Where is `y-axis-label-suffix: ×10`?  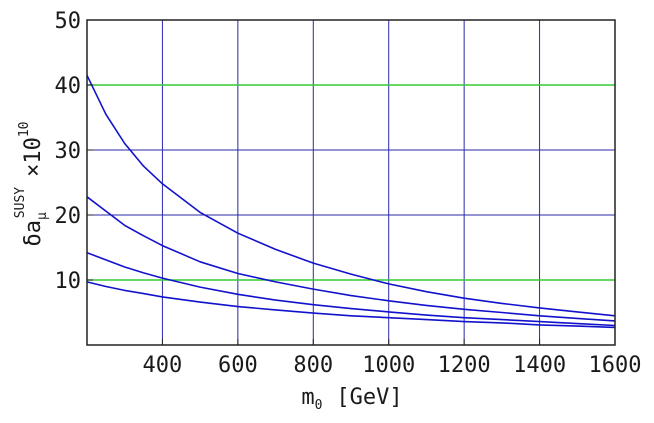
y-axis-label-suffix: ×10 is located at coordinates (33, 157).